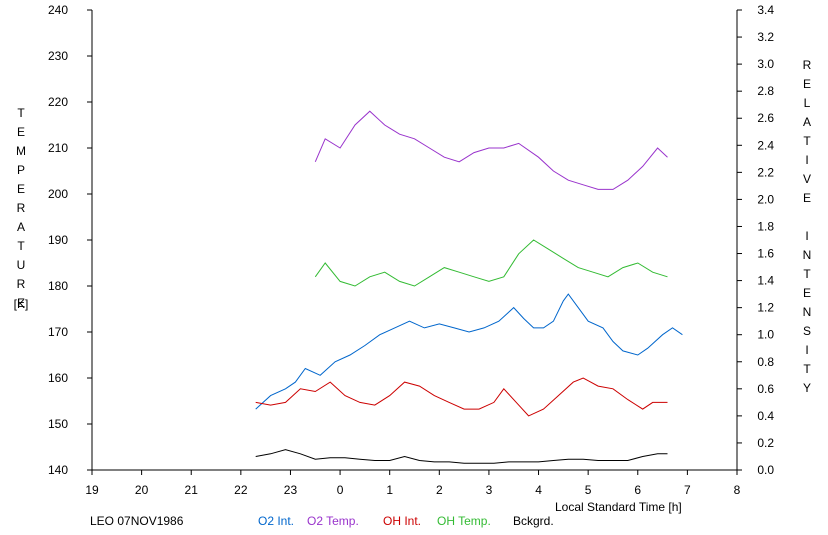 Image resolution: width=828 pixels, height=535 pixels. What do you see at coordinates (469, 351) in the screenshot?
I see `series-line-o2-int` at bounding box center [469, 351].